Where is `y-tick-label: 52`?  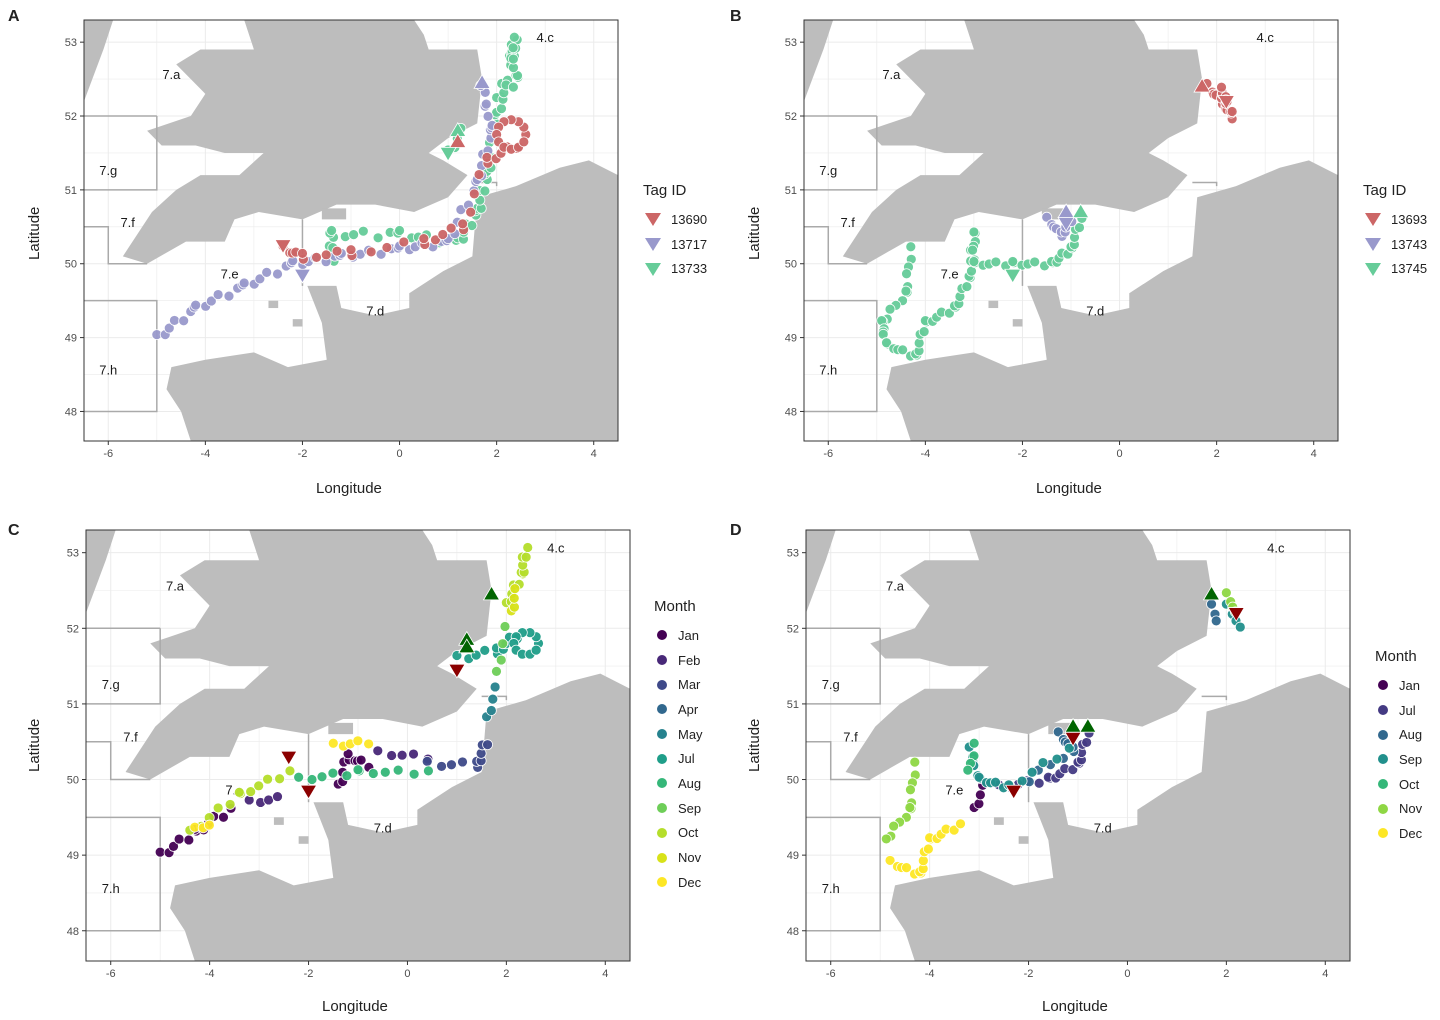
y-tick-label: 52 is located at coordinates (793, 629).